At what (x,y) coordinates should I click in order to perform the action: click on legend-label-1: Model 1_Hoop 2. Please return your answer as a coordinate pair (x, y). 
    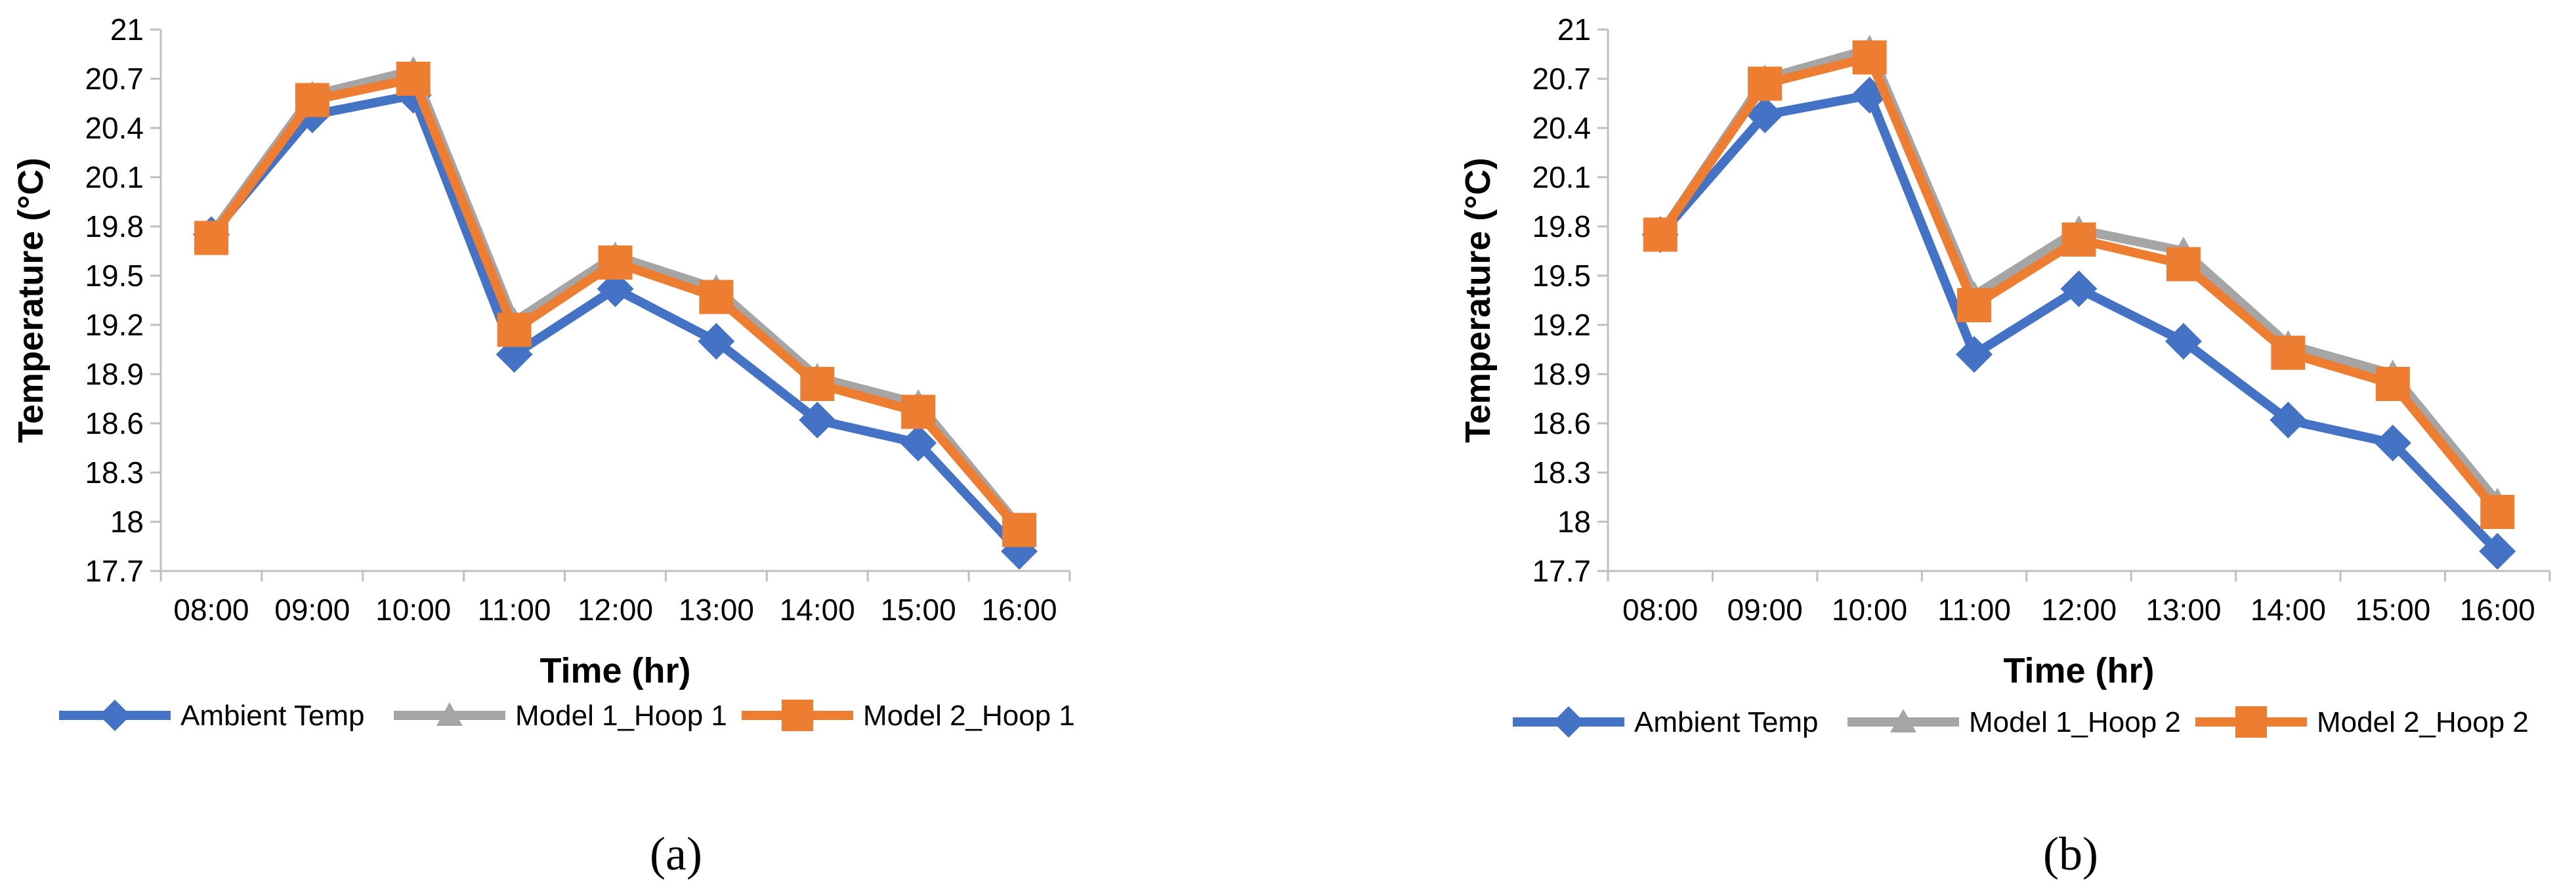
    Looking at the image, I should click on (2075, 722).